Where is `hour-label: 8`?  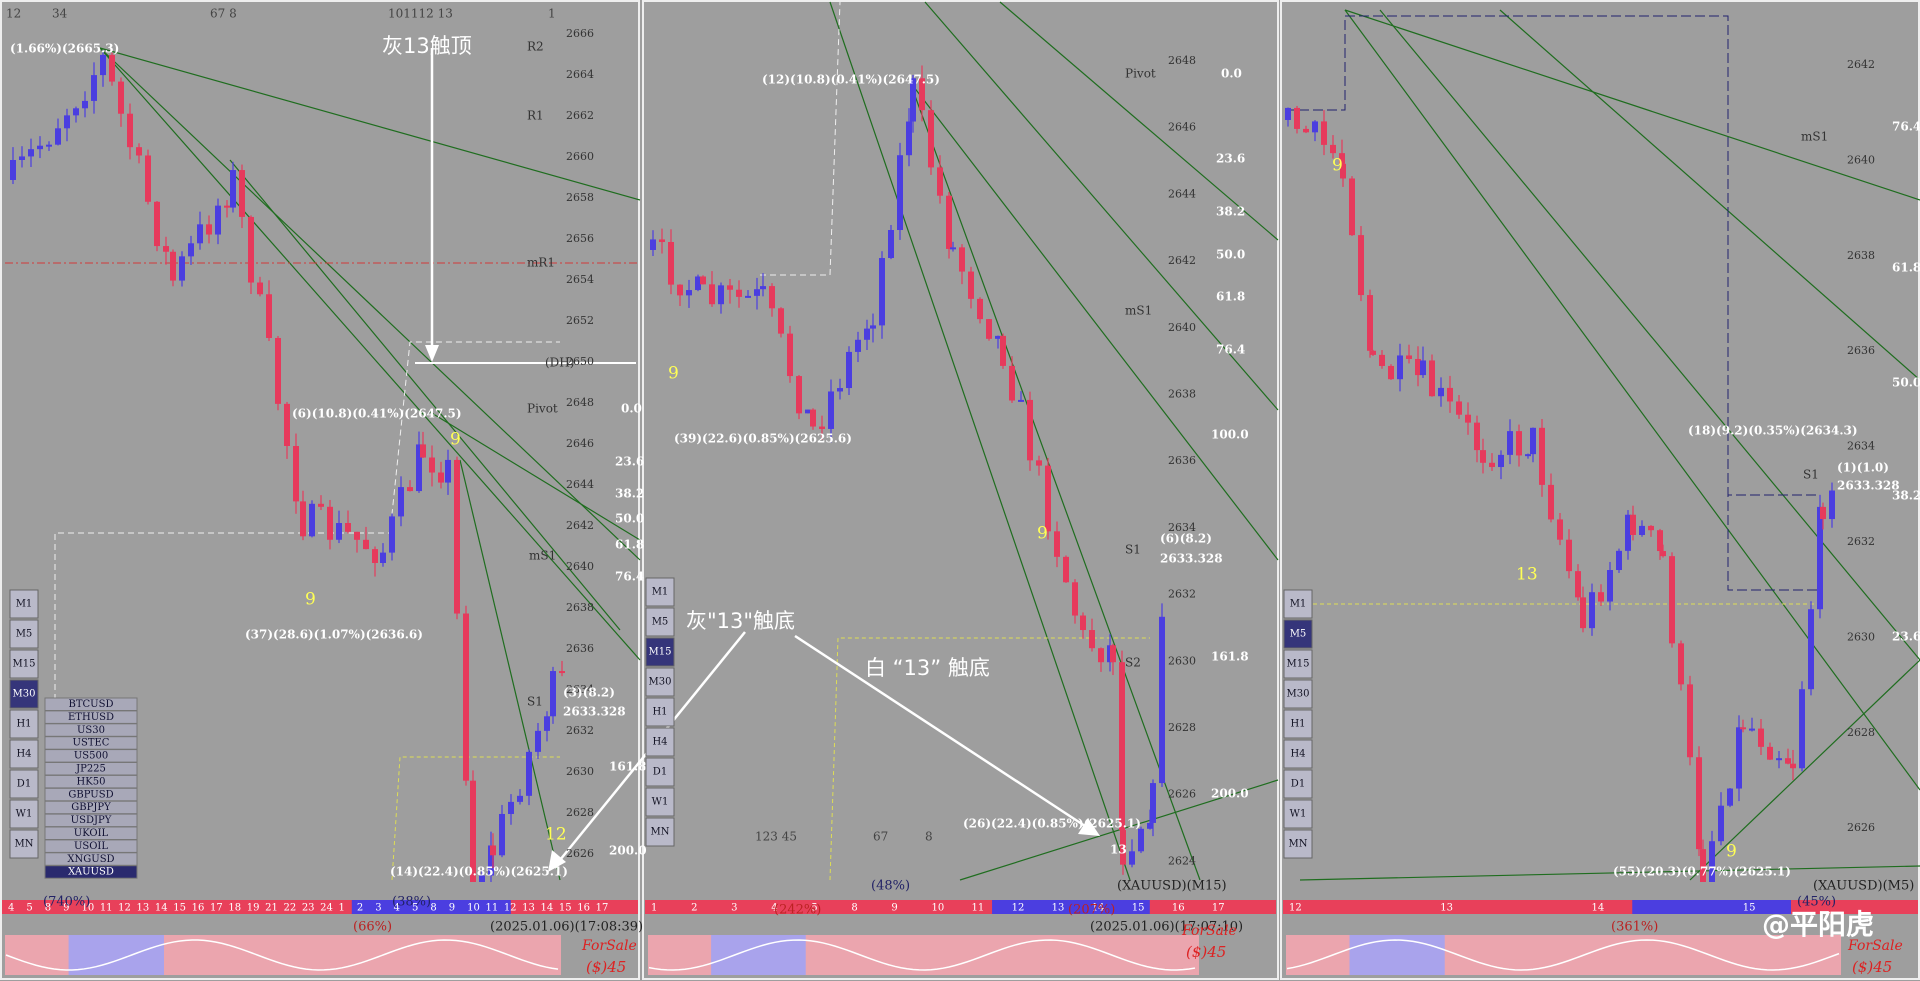
hour-label: 8 is located at coordinates (854, 908).